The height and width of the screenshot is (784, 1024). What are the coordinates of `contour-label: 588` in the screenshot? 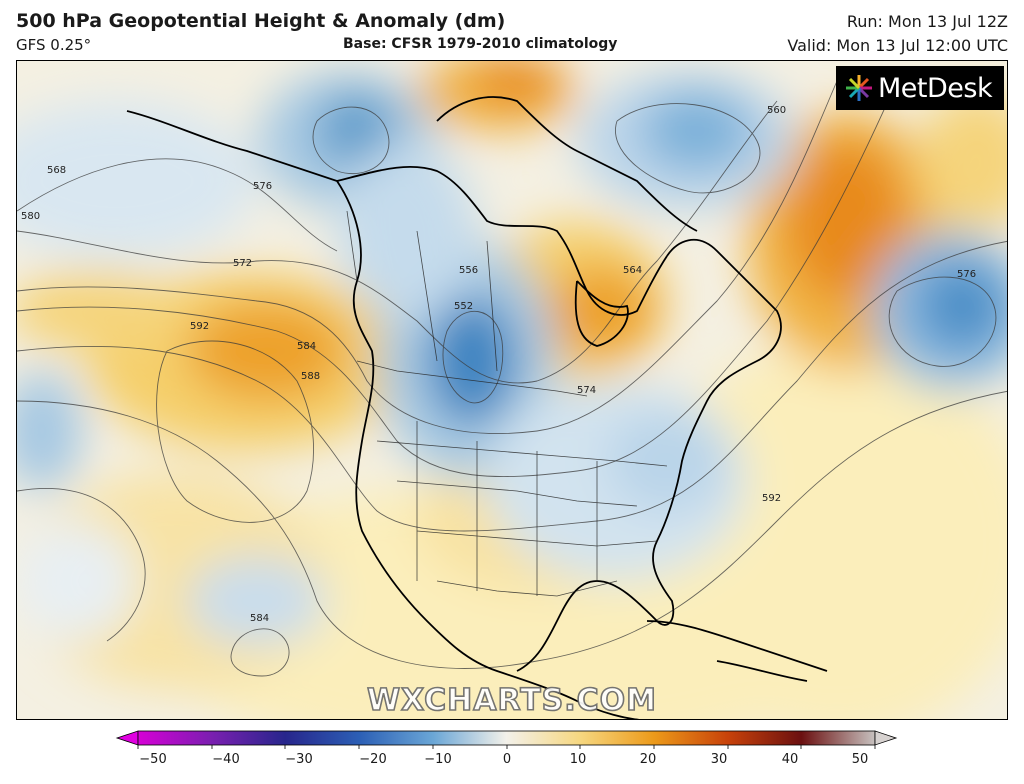 It's located at (310, 376).